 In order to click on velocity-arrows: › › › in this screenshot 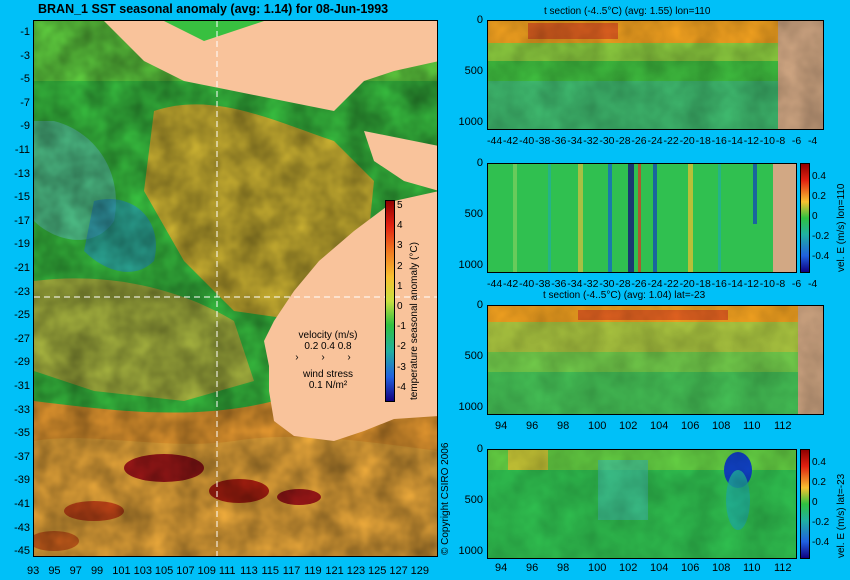, I will do `click(328, 357)`.